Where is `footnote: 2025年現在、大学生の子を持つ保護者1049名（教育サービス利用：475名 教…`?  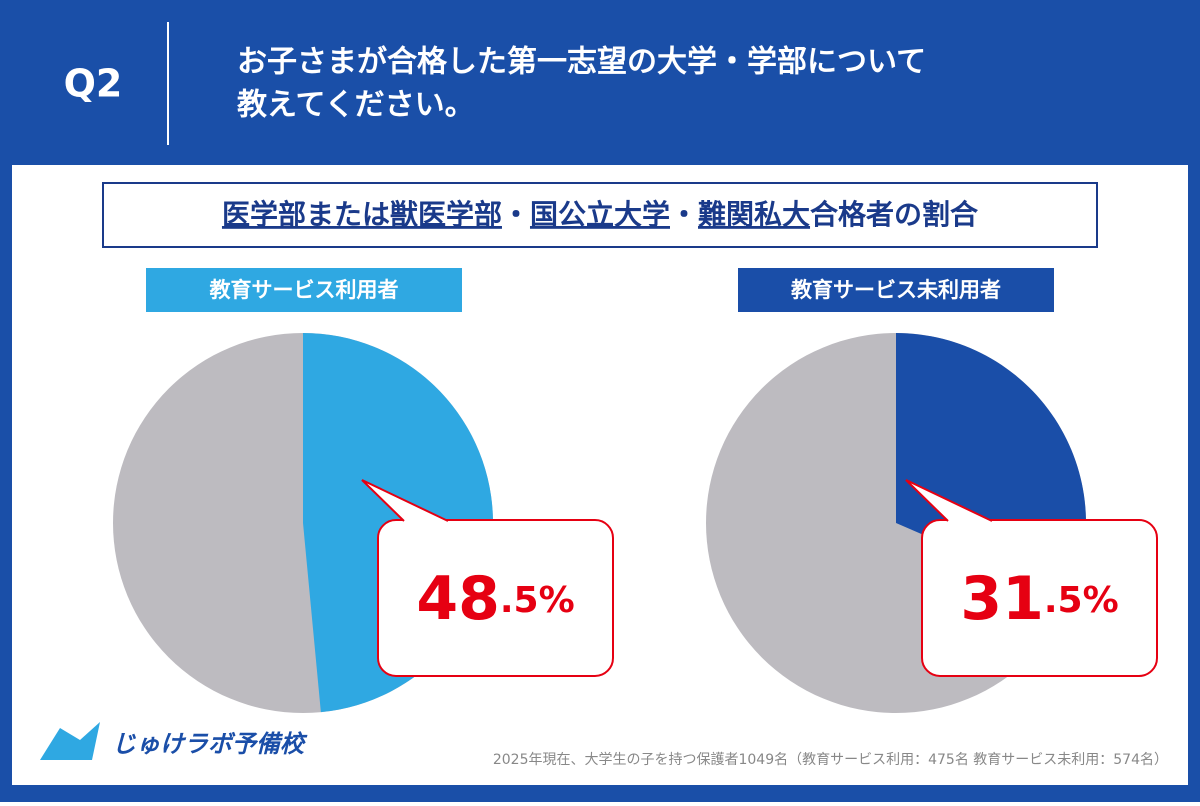 footnote: 2025年現在、大学生の子を持つ保護者1049名（教育サービス利用：475名 教… is located at coordinates (830, 760).